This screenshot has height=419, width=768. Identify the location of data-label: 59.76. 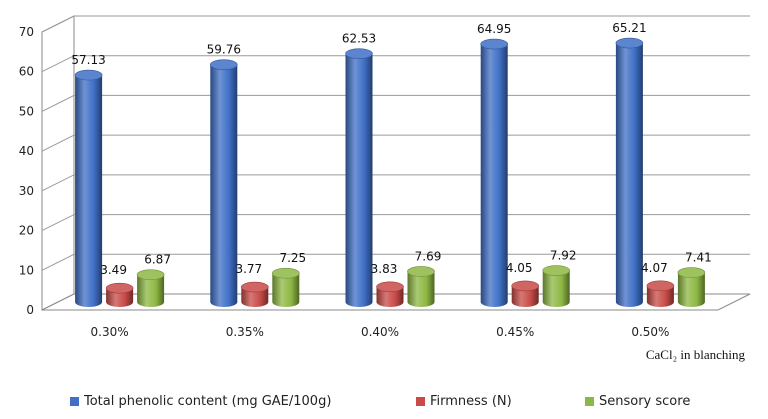
(224, 50).